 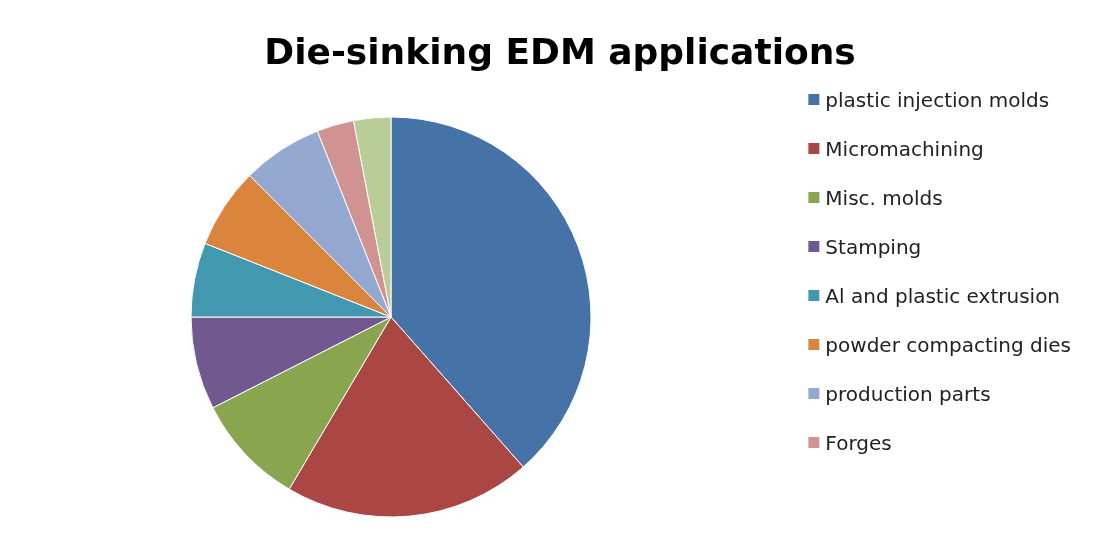 I want to click on chart-title: Die-sinking EDM applications, so click(x=560, y=51).